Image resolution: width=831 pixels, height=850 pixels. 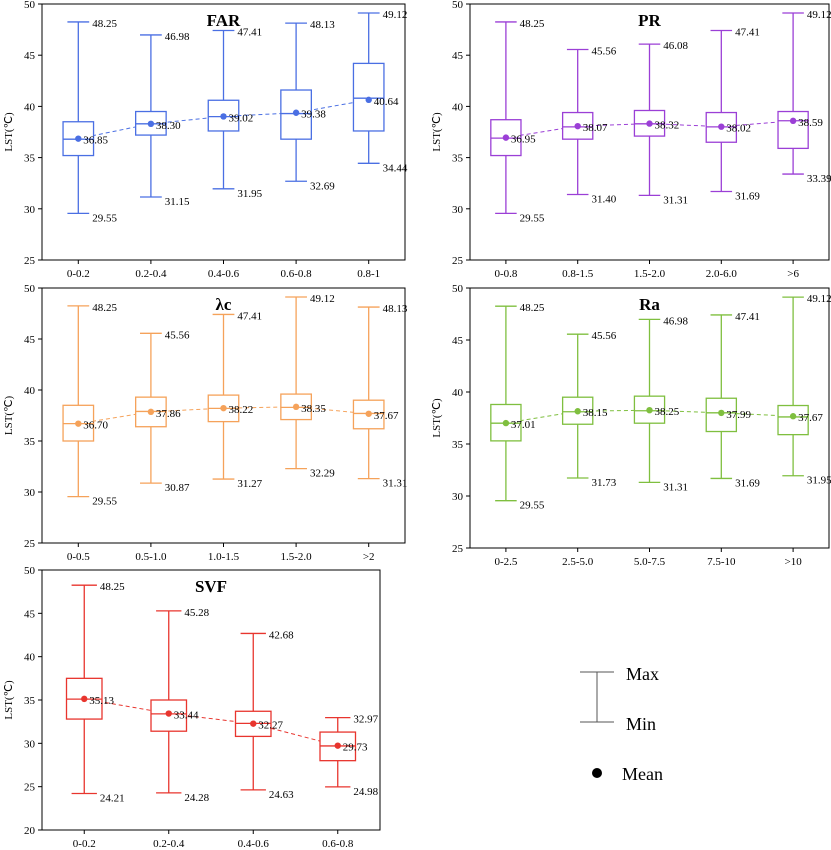 I want to click on mean-label: 38.02, so click(x=738, y=129).